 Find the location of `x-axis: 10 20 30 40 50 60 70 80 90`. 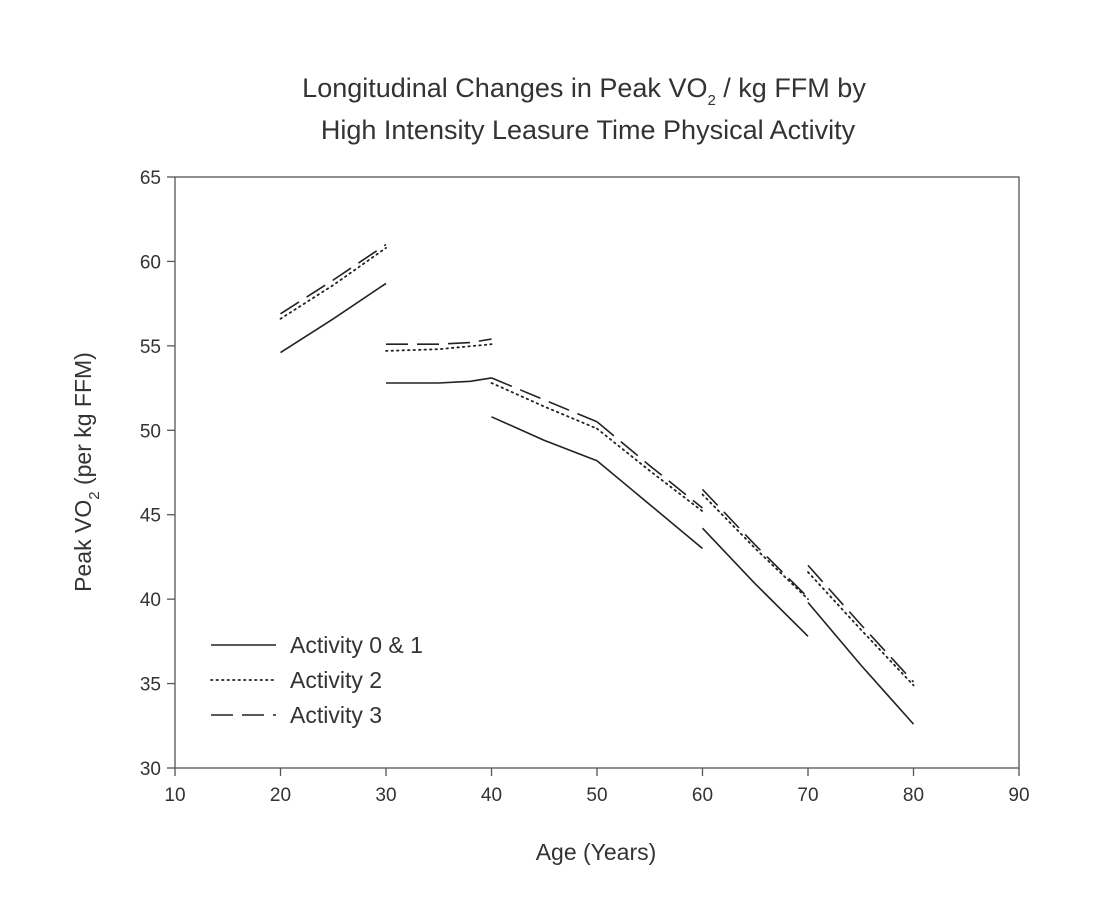

x-axis: 10 20 30 40 50 60 70 80 90 is located at coordinates (597, 787).